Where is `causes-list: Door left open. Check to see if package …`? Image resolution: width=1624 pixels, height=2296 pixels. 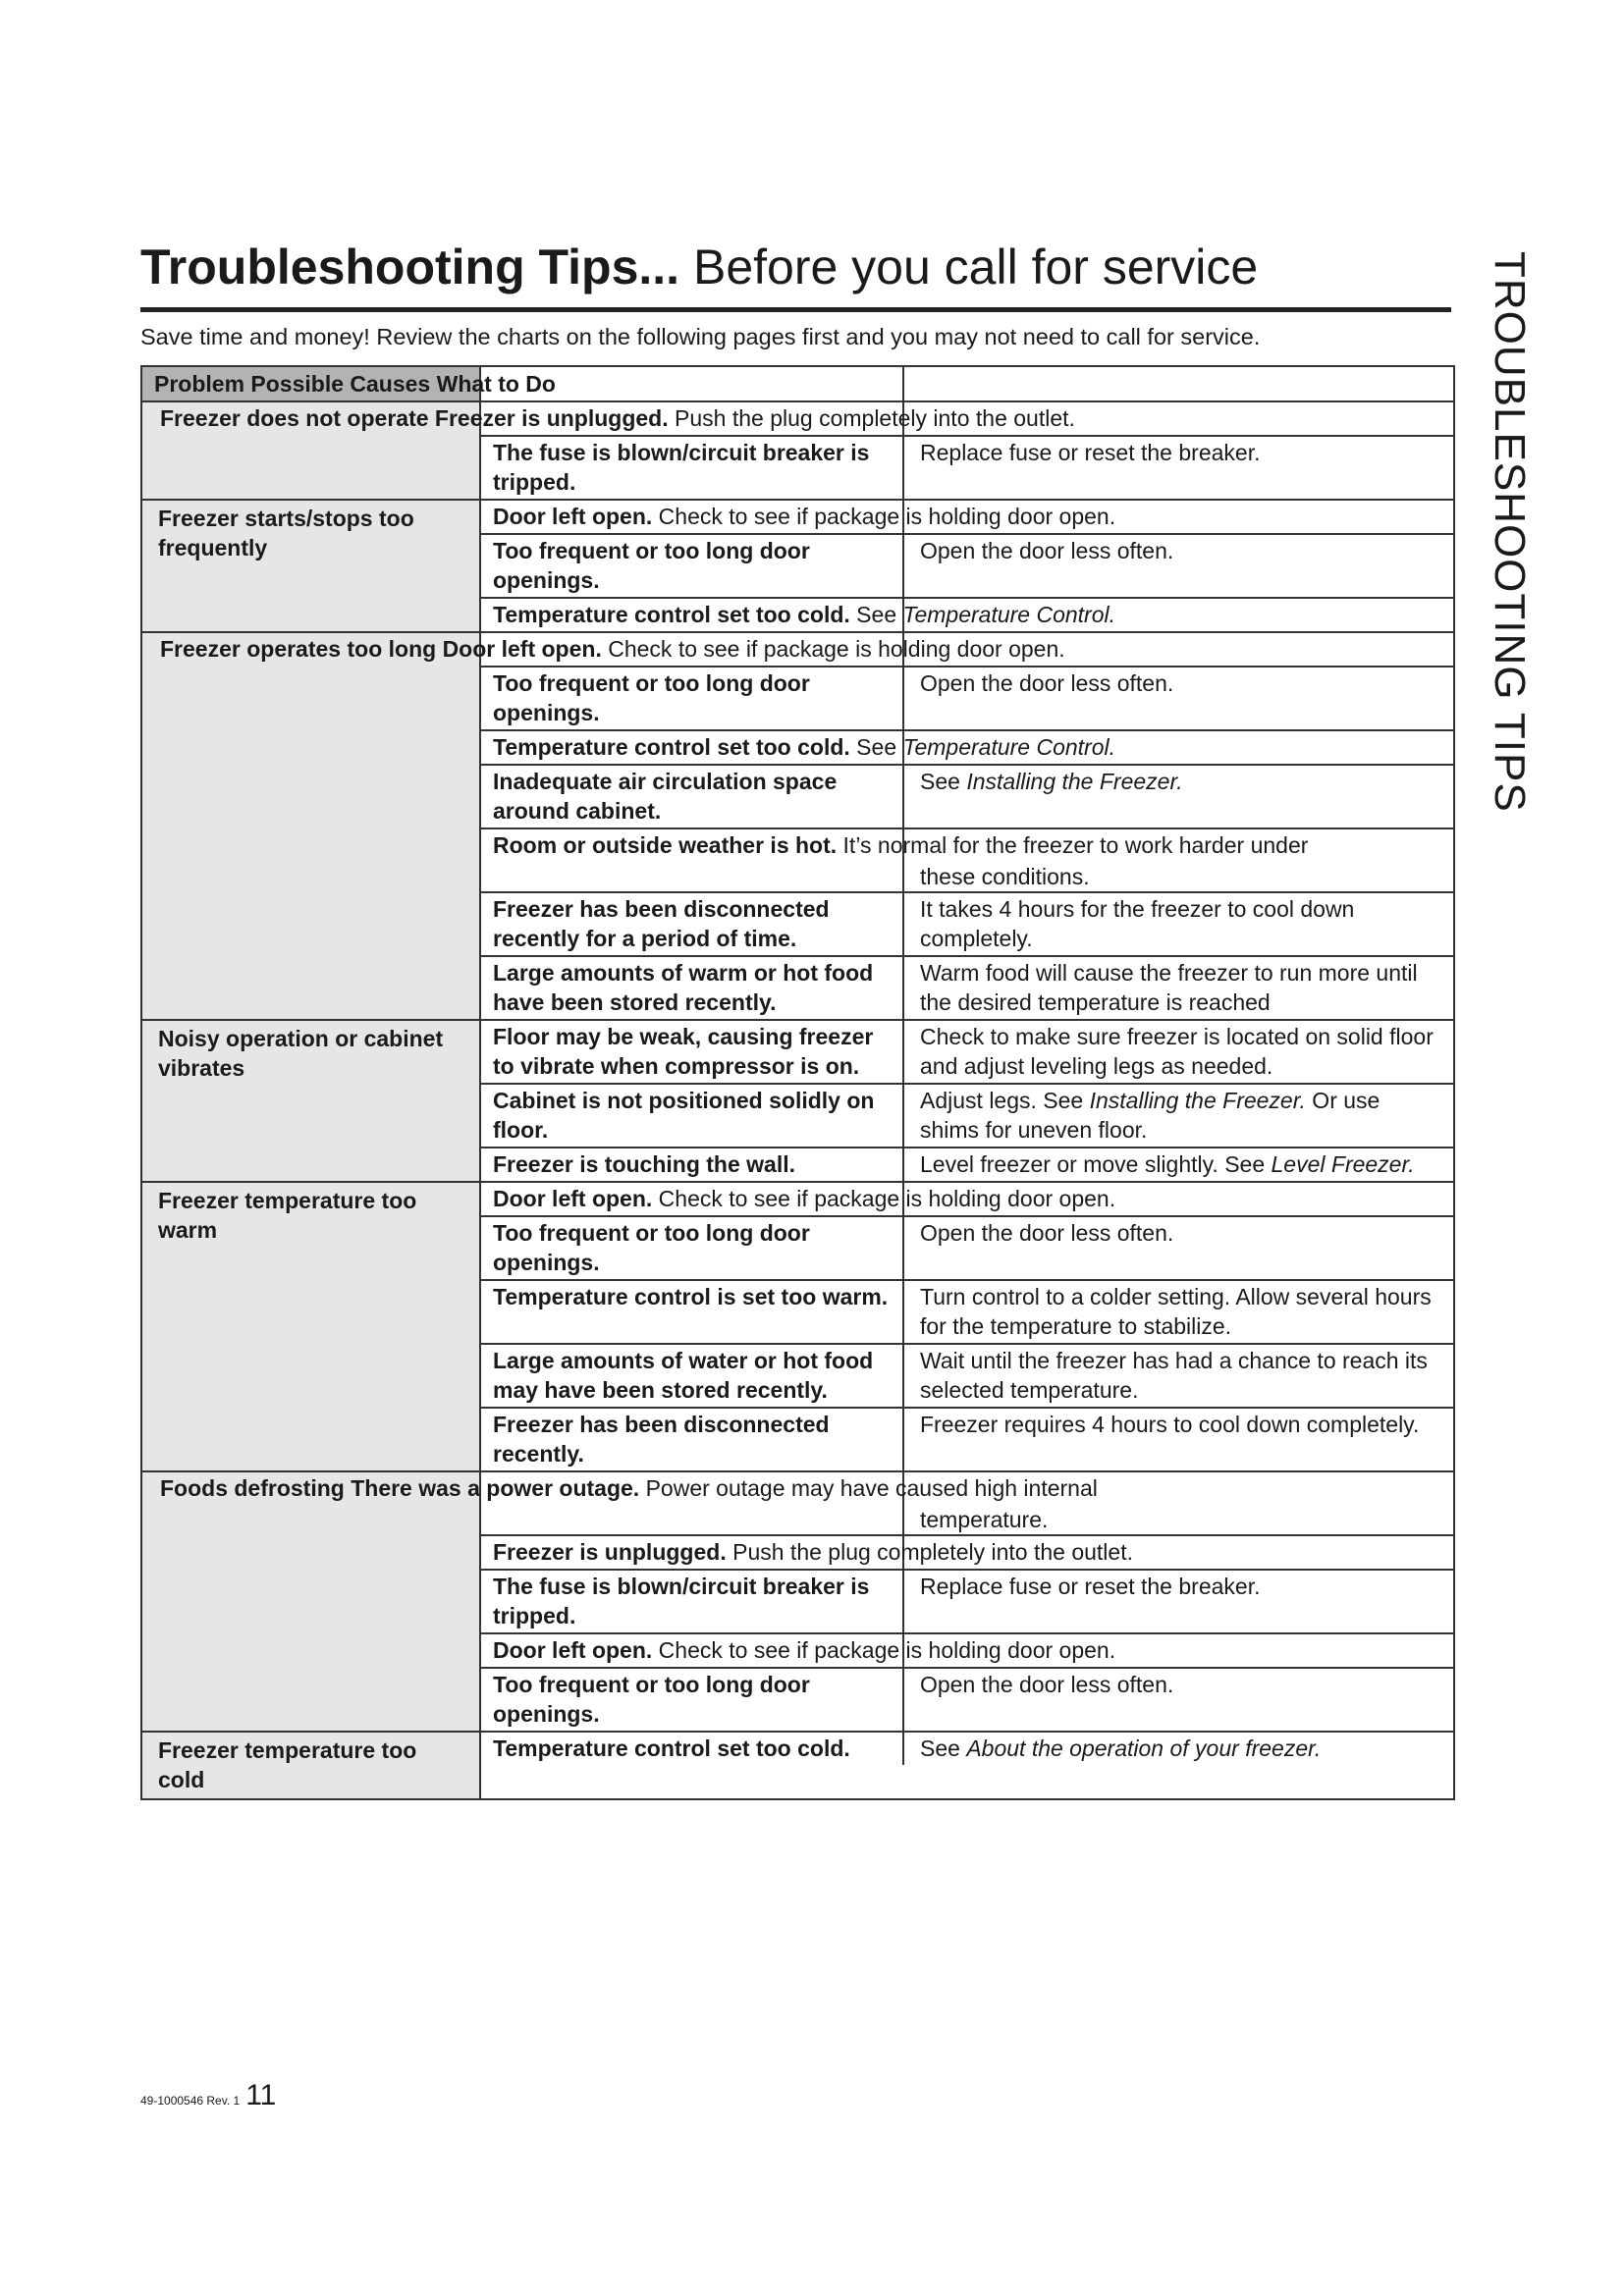 causes-list: Door left open. Check to see if package … is located at coordinates (966, 566).